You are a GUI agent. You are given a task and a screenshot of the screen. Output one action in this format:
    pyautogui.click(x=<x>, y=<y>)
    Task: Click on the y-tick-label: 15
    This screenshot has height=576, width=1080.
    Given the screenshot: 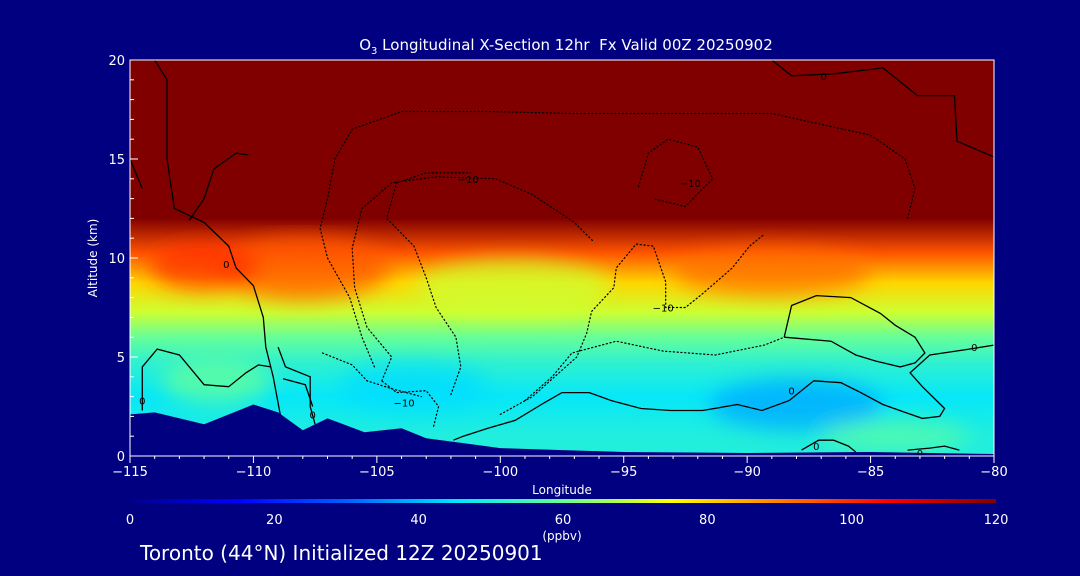 What is the action you would take?
    pyautogui.click(x=116, y=160)
    